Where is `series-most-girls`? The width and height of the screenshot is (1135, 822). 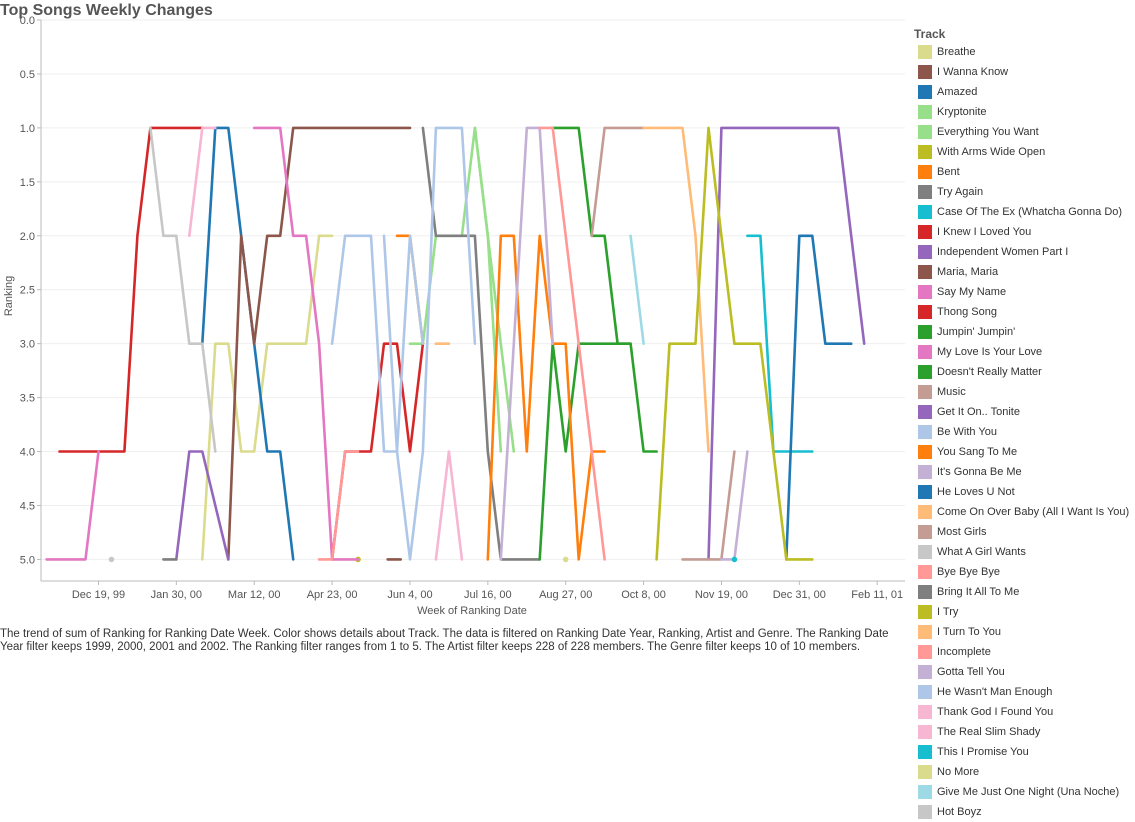
series-most-girls is located at coordinates (708, 505).